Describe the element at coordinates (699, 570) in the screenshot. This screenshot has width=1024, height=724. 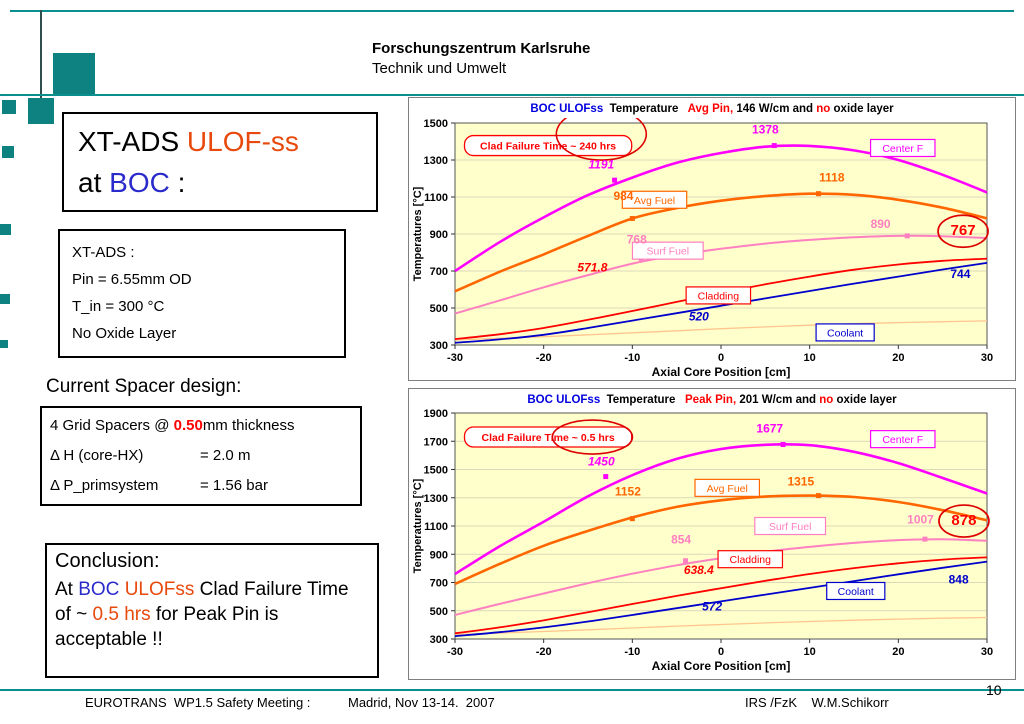
I see `value-label: 638.4` at that location.